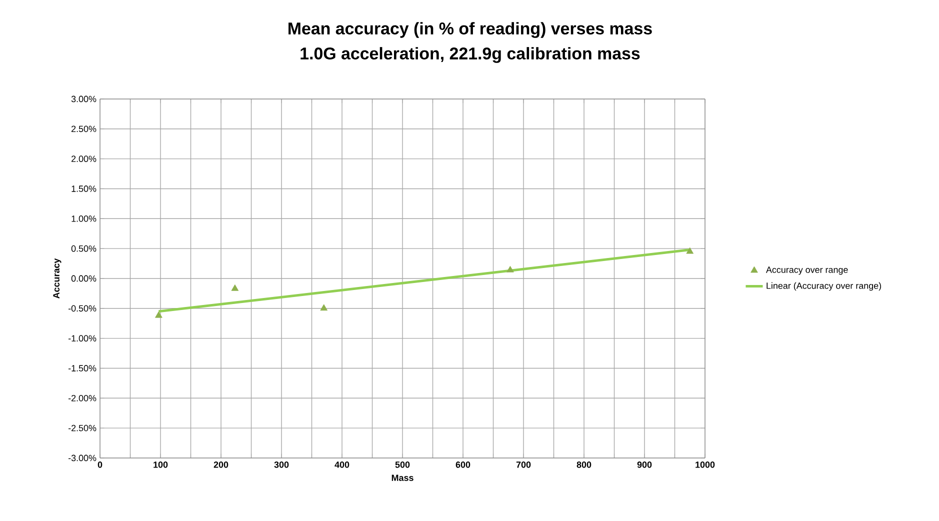  What do you see at coordinates (523, 465) in the screenshot?
I see `x-tick-label: 700` at bounding box center [523, 465].